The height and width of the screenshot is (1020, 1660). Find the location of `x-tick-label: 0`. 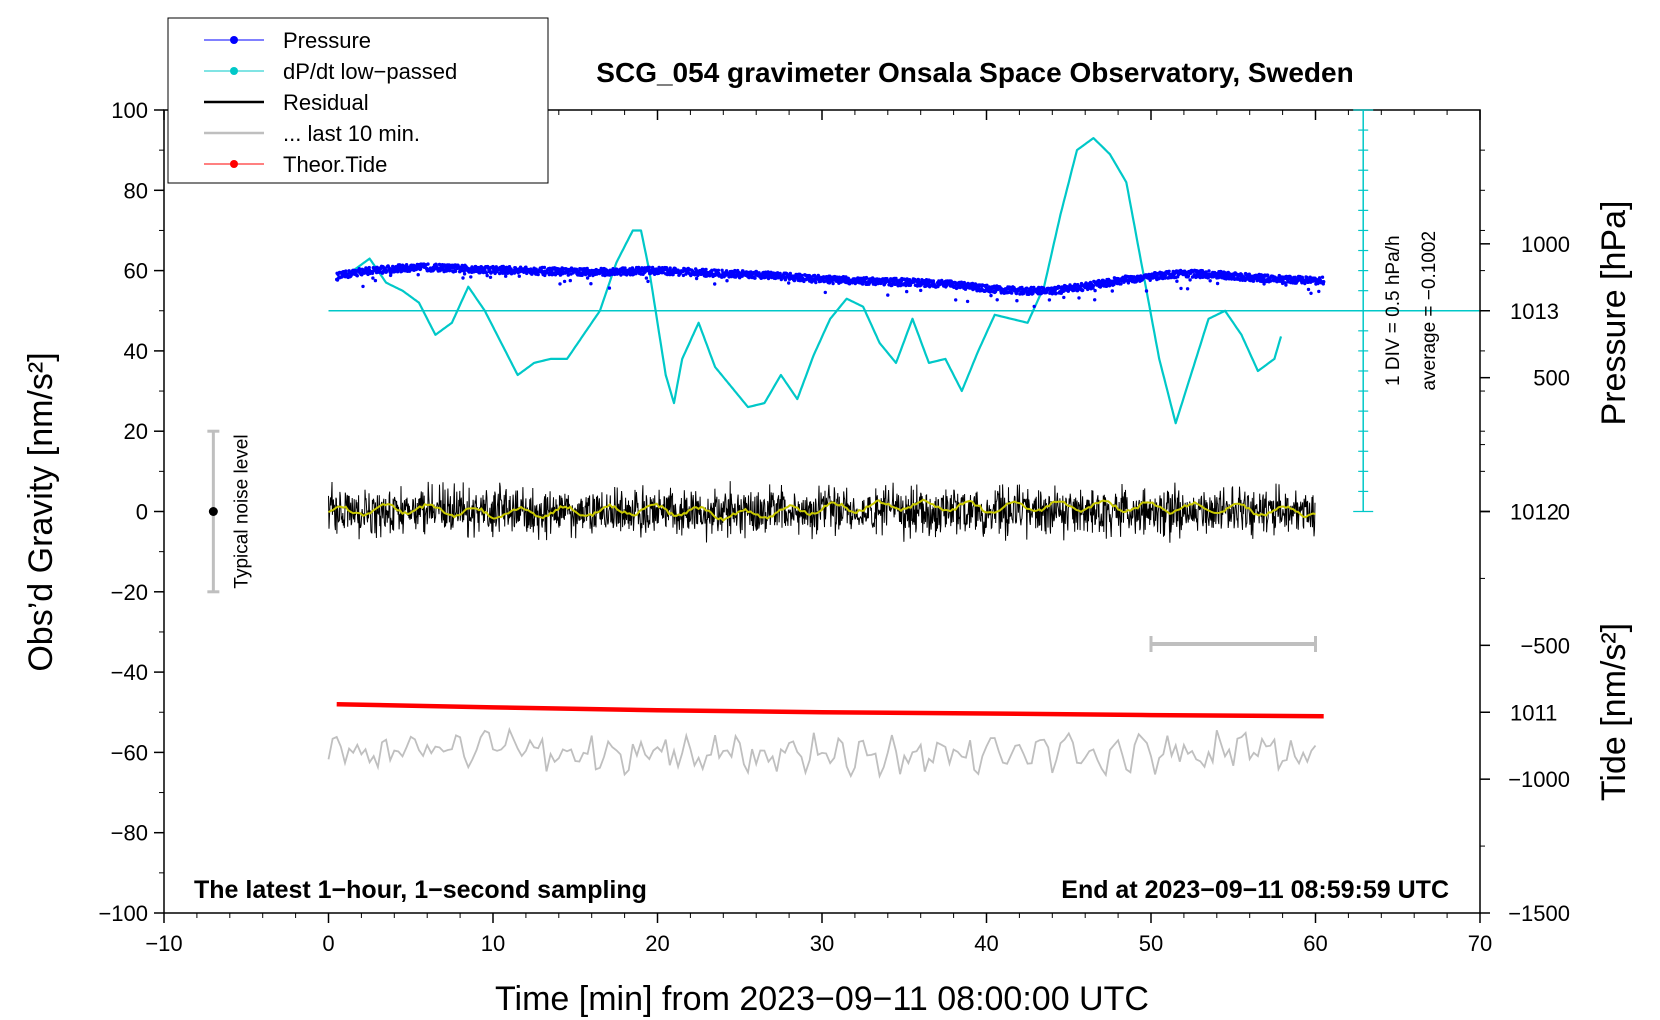

x-tick-label: 0 is located at coordinates (328, 943).